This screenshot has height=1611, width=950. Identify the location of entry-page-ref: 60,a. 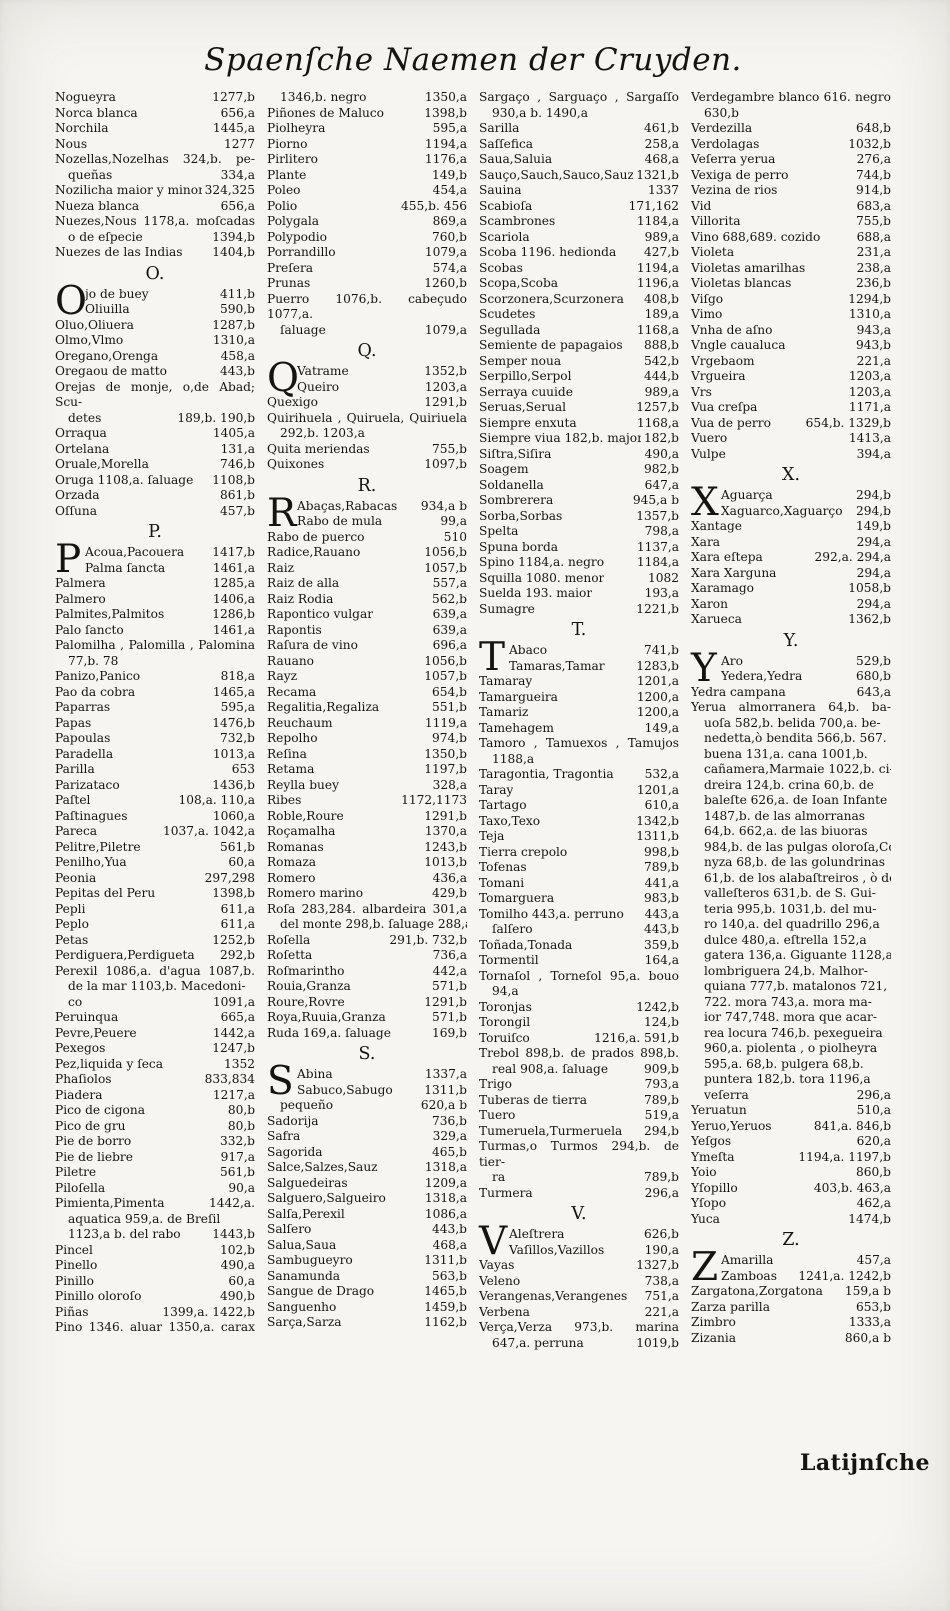
(241, 862).